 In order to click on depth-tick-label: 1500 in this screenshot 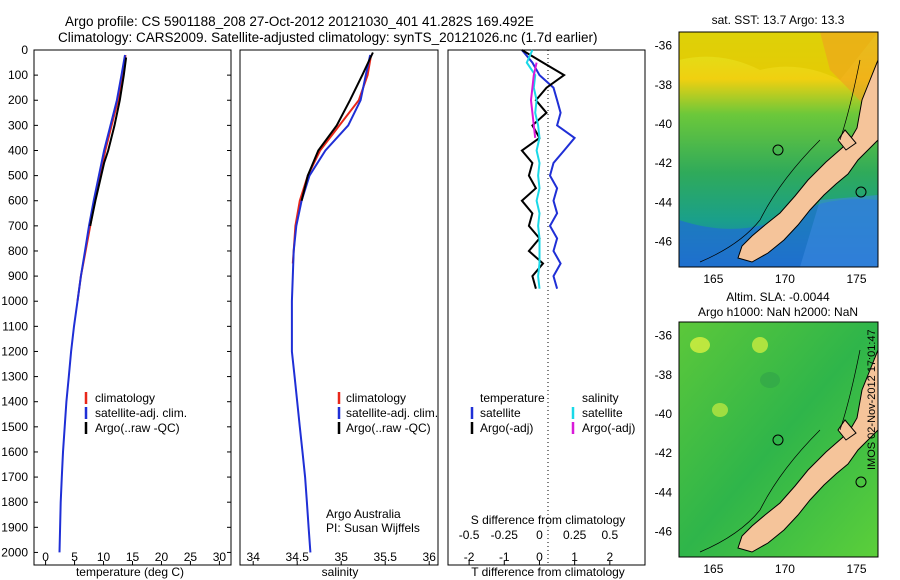, I will do `click(14, 427)`.